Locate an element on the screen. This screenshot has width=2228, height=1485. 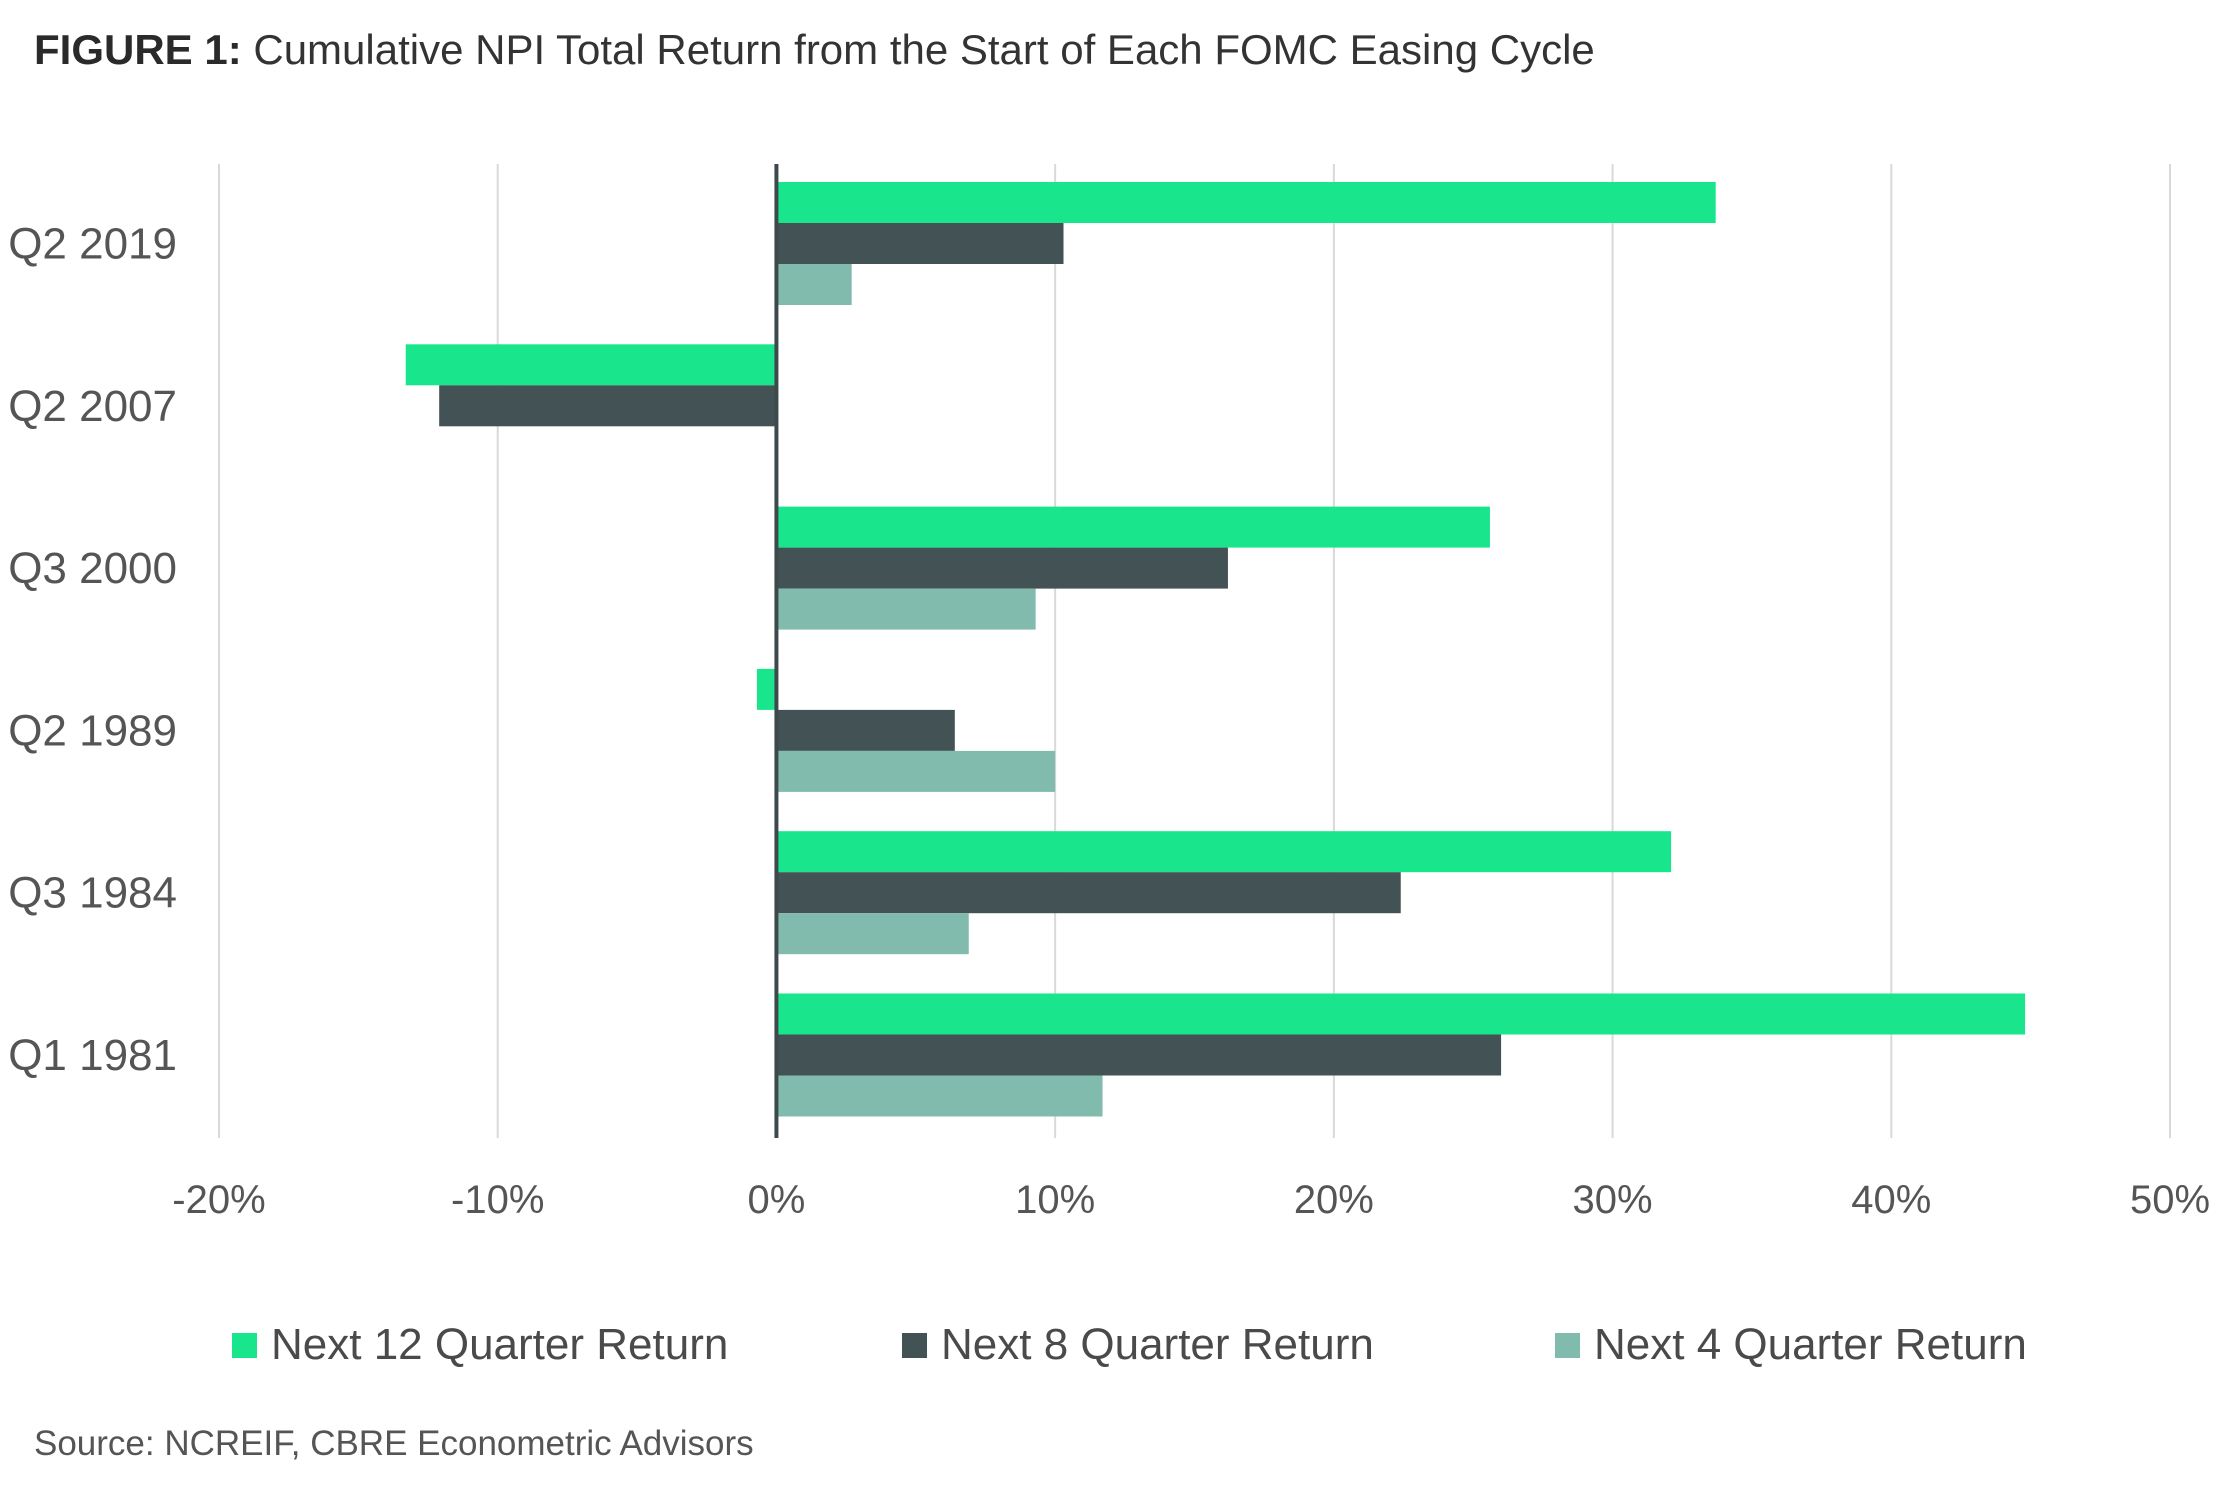
legend-item: Next 8 Quarter Return is located at coordinates (1138, 1345).